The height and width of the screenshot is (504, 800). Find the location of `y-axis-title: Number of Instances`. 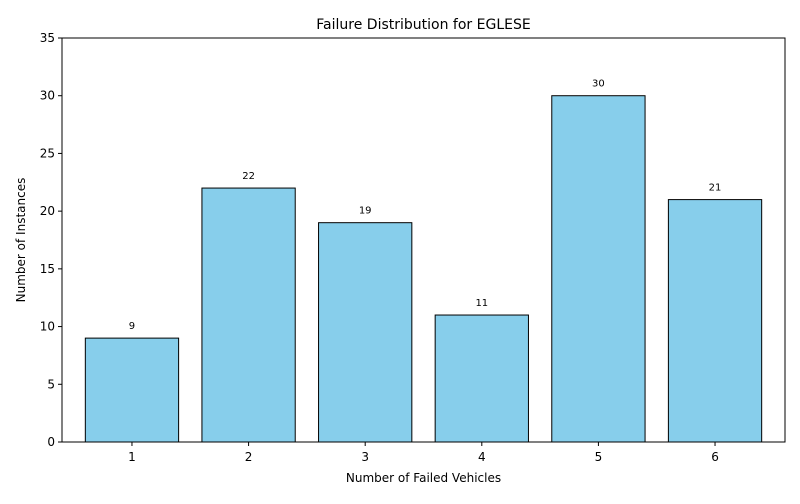

y-axis-title: Number of Instances is located at coordinates (21, 240).